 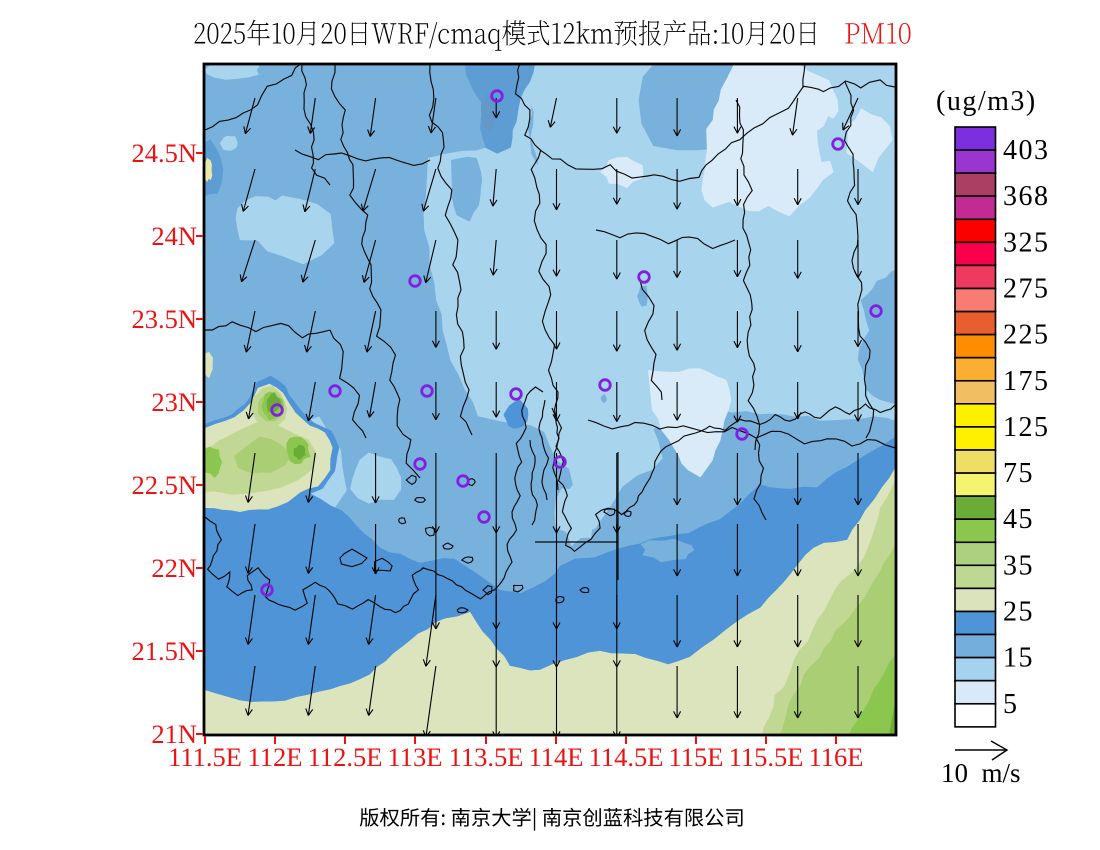 I want to click on svg-text: 5, so click(x=1011, y=704).